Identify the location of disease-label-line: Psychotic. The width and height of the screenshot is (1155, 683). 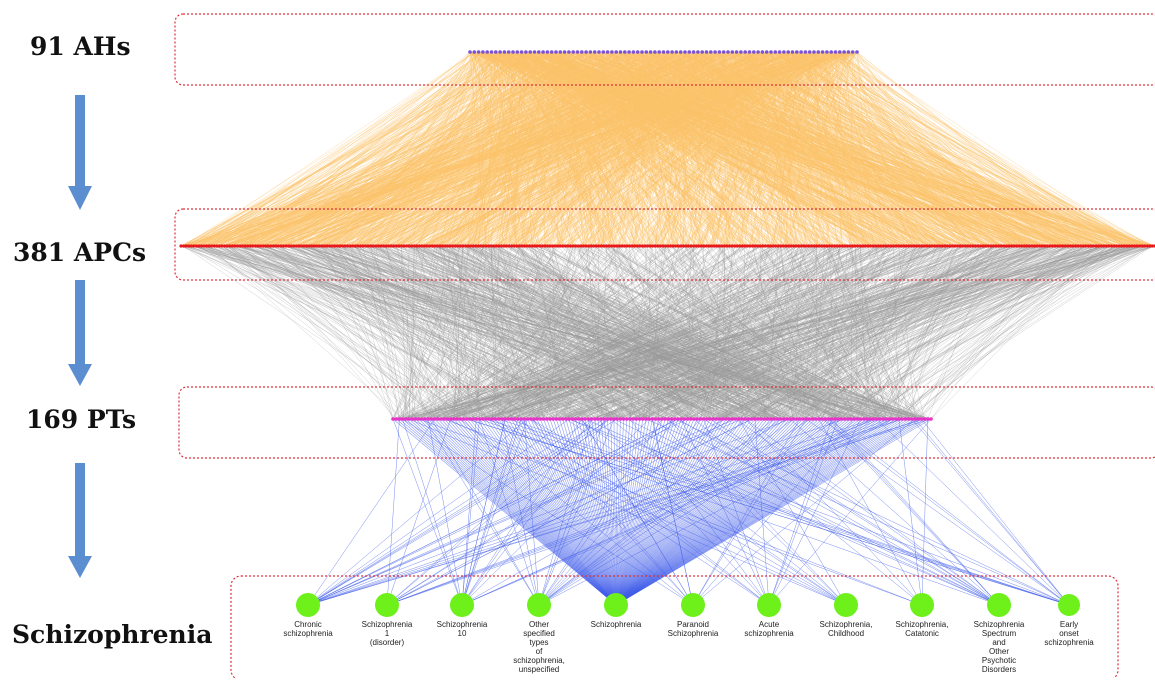
(999, 660).